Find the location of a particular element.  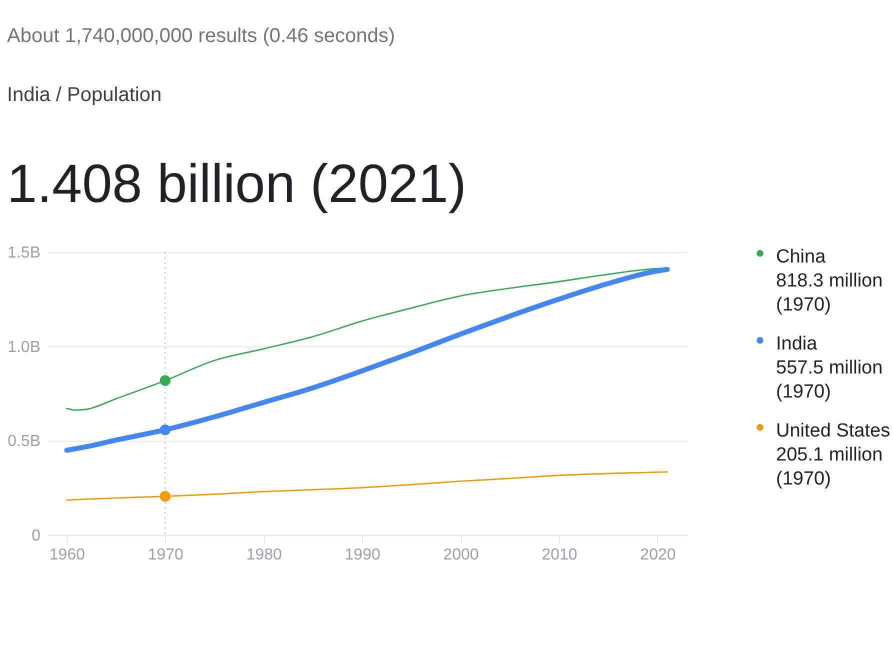

chart-title: 1.408 billion (2021) is located at coordinates (236, 184).